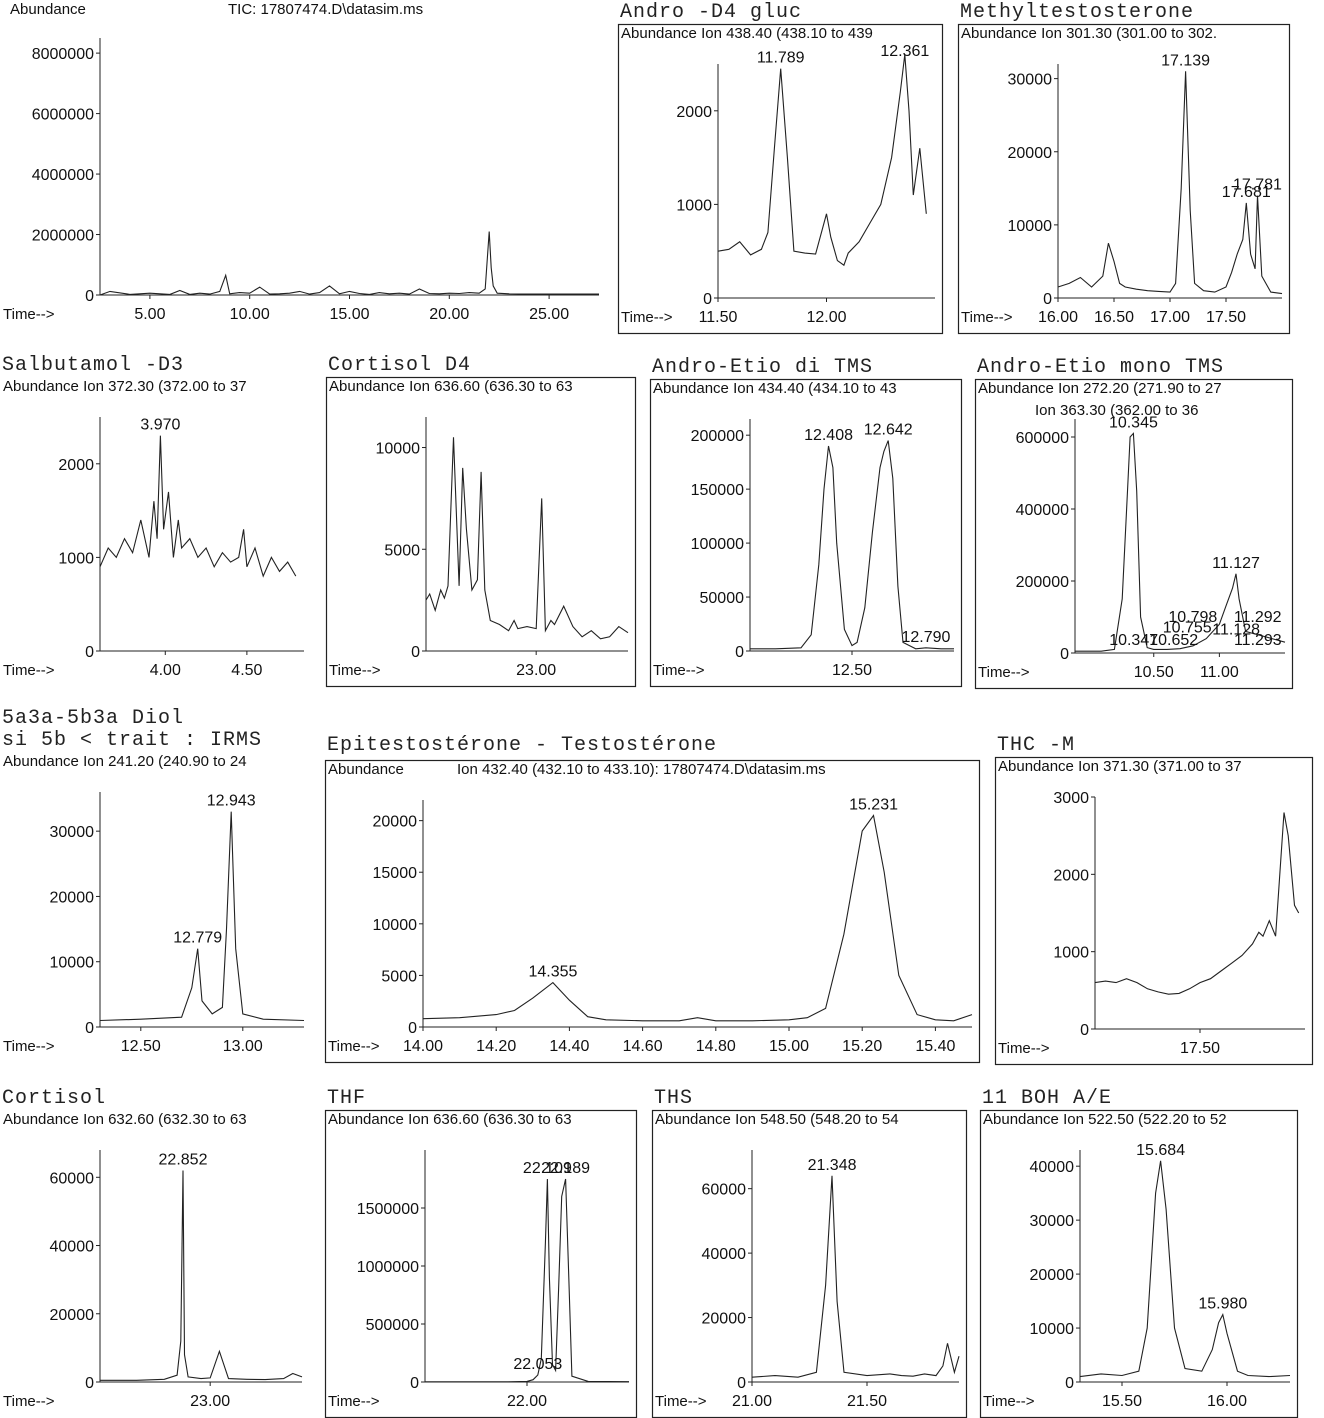  What do you see at coordinates (183, 1159) in the screenshot?
I see `peak-label: 22.852` at bounding box center [183, 1159].